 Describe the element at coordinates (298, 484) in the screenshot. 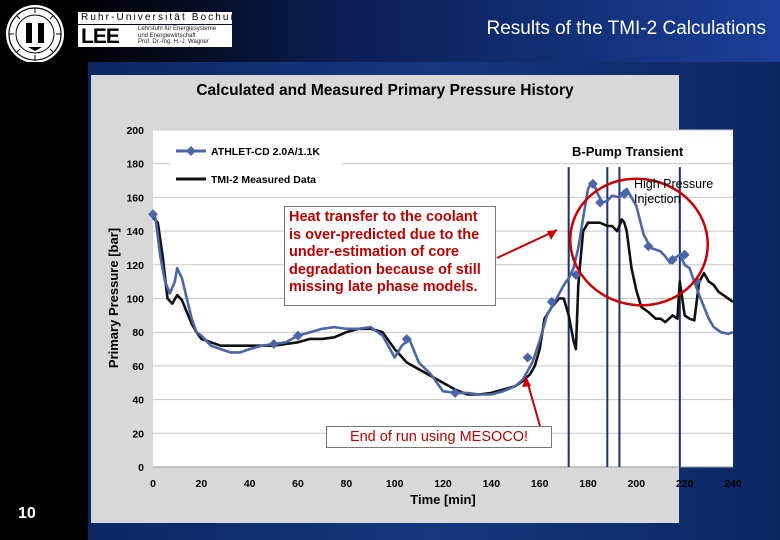

I see `x-tick-label: 60` at that location.